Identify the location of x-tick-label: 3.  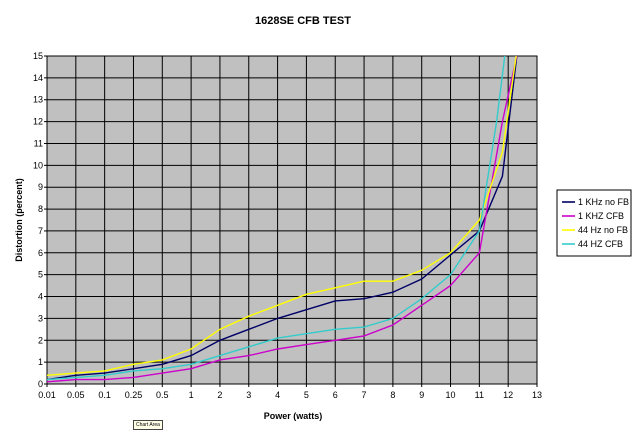
(248, 395).